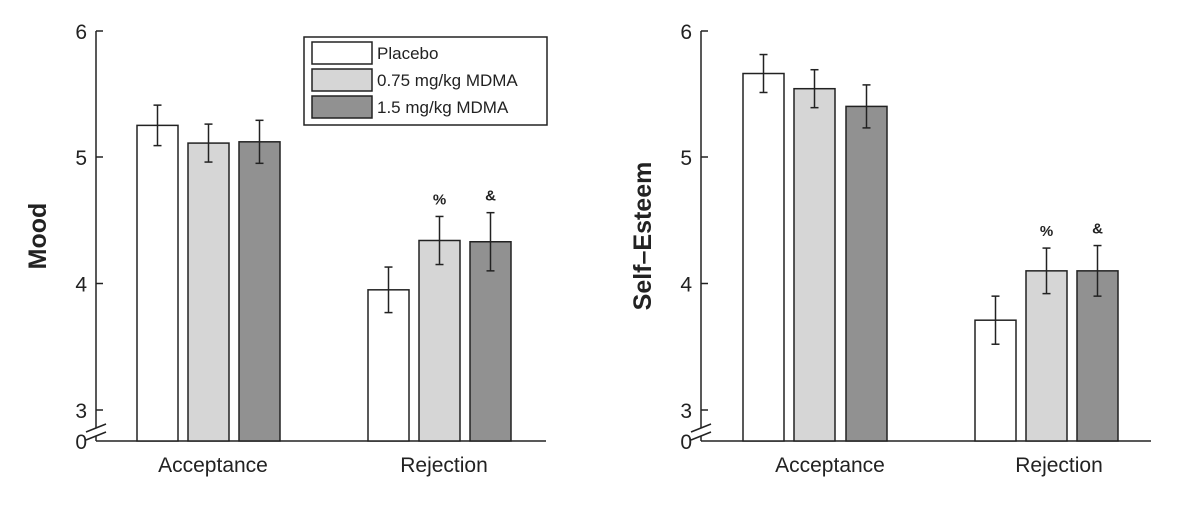 This screenshot has height=510, width=1190. I want to click on y-axis-label: Mood, so click(38, 236).